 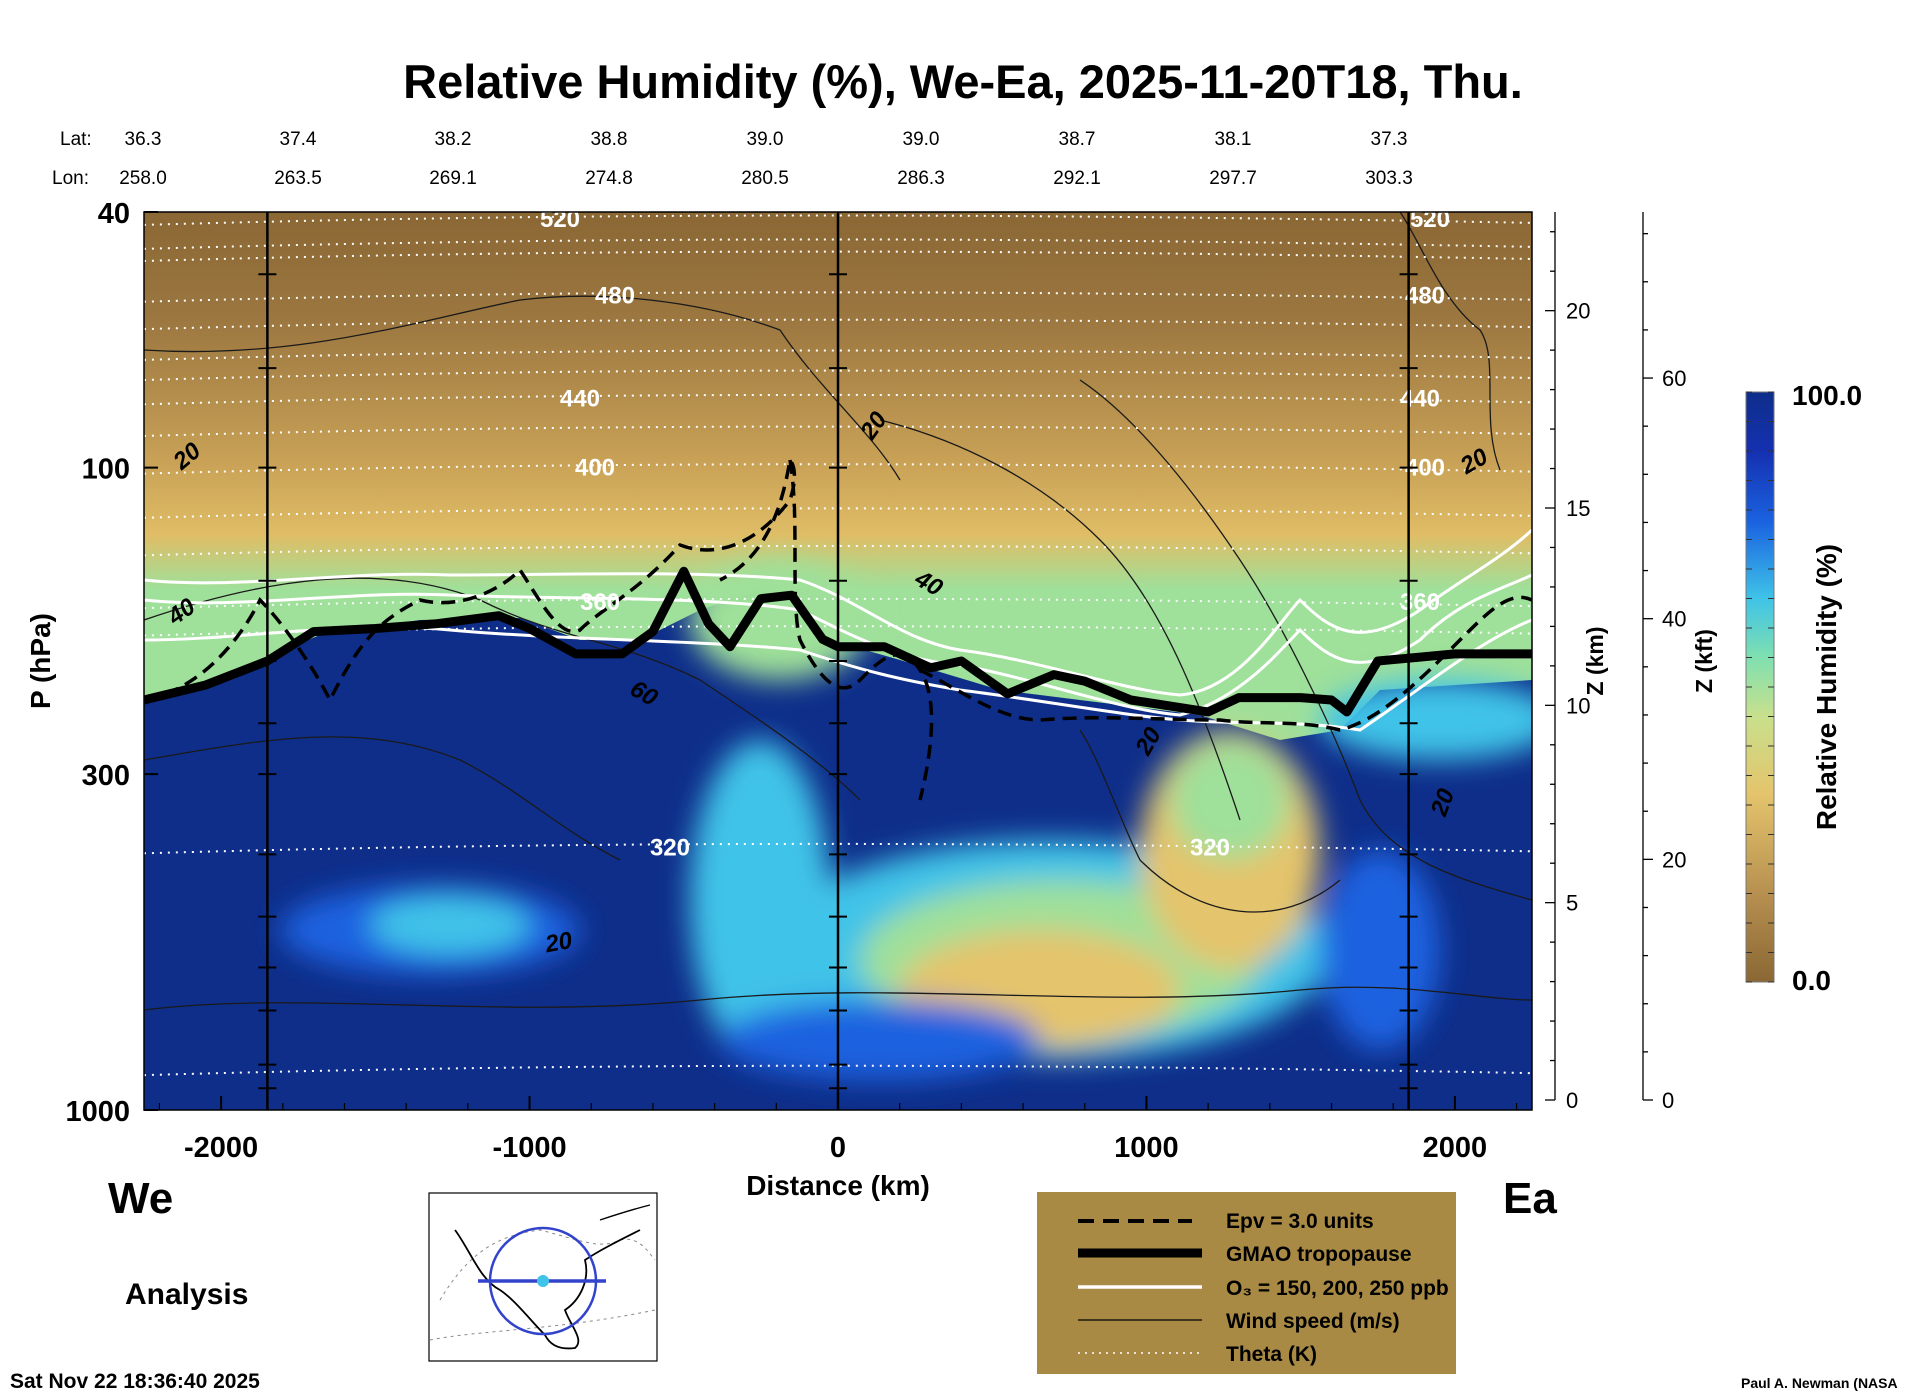 What do you see at coordinates (1233, 139) in the screenshot?
I see `lat-value: 38.1` at bounding box center [1233, 139].